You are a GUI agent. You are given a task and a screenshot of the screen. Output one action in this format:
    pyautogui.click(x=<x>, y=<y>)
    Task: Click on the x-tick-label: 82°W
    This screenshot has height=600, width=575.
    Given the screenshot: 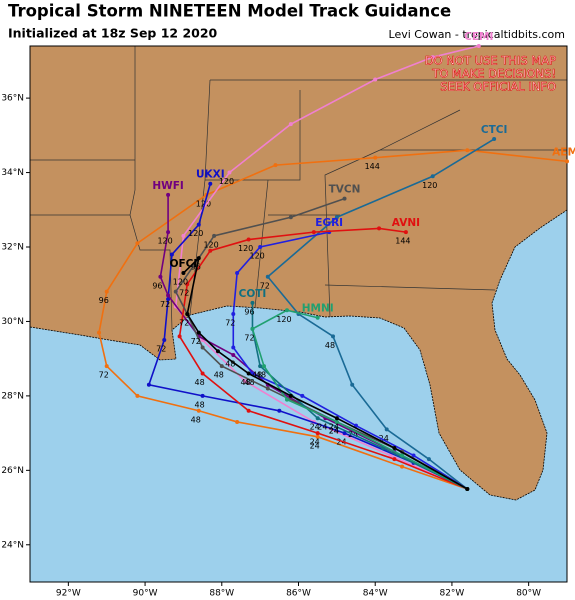 What is the action you would take?
    pyautogui.click(x=451, y=594)
    